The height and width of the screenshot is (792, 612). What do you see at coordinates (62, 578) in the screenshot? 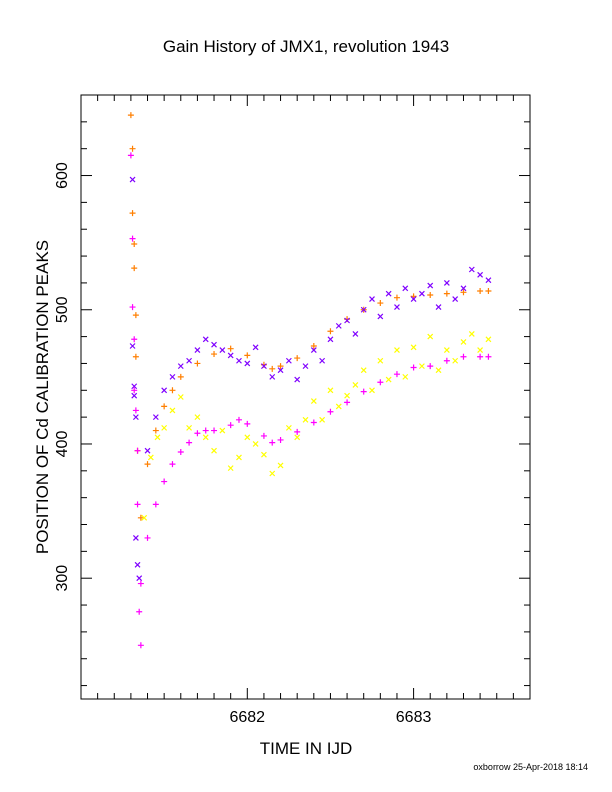
I see `y-tick-label: 300` at bounding box center [62, 578].